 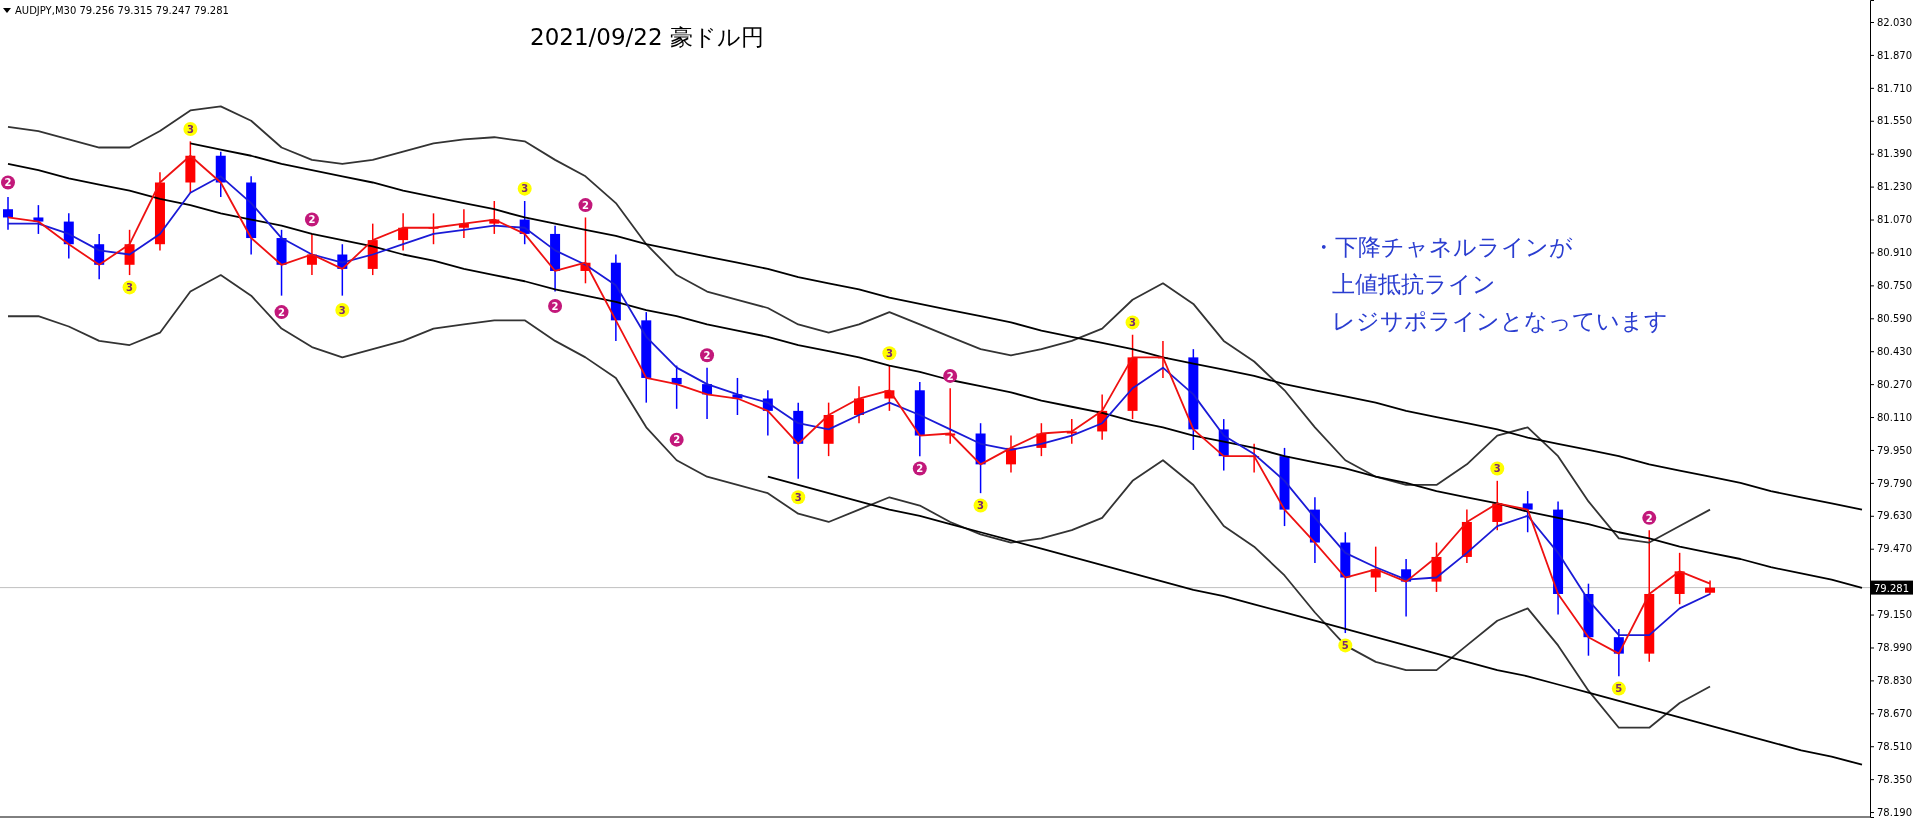 I want to click on y-tick-label: 79.950, so click(x=1894, y=450).